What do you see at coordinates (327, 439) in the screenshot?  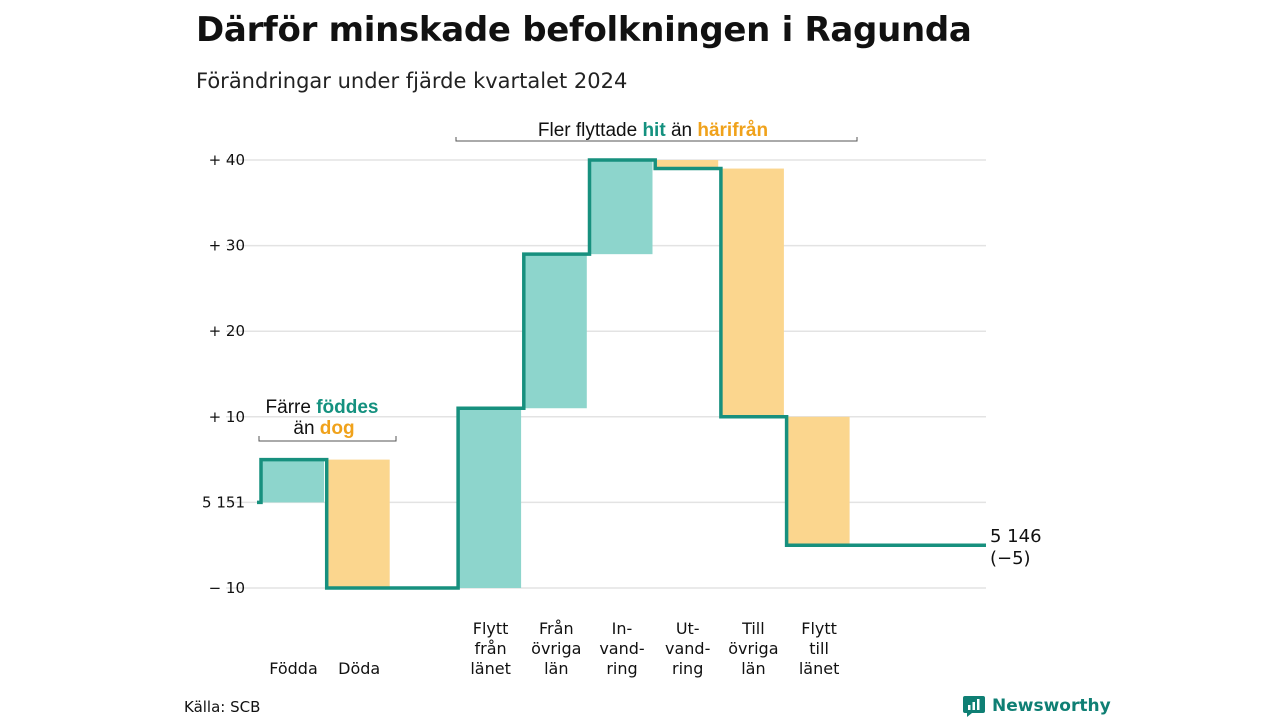 I see `births-bracket` at bounding box center [327, 439].